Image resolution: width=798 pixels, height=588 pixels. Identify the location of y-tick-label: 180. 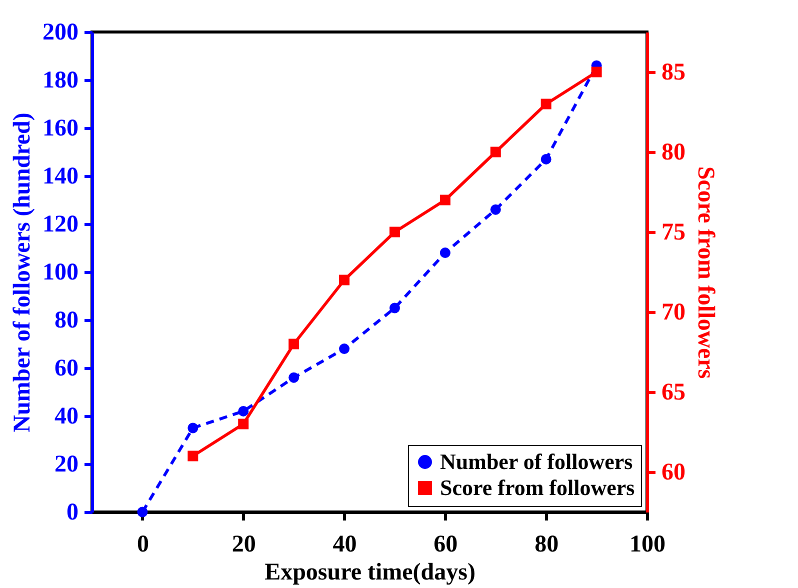
(60, 81).